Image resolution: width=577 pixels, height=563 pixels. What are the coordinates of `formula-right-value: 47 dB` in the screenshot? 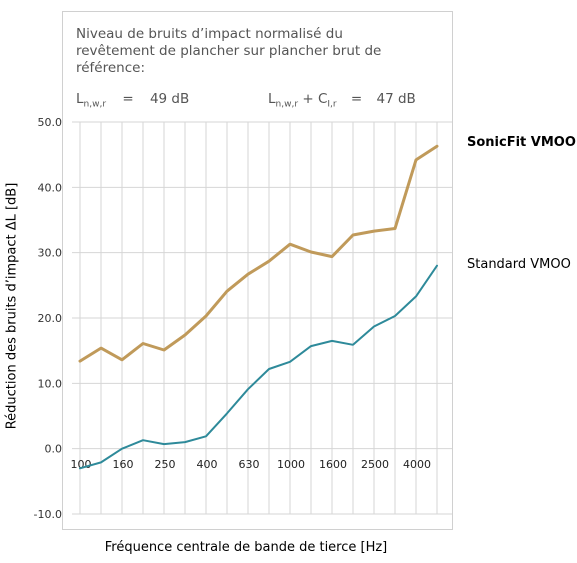 It's located at (396, 99).